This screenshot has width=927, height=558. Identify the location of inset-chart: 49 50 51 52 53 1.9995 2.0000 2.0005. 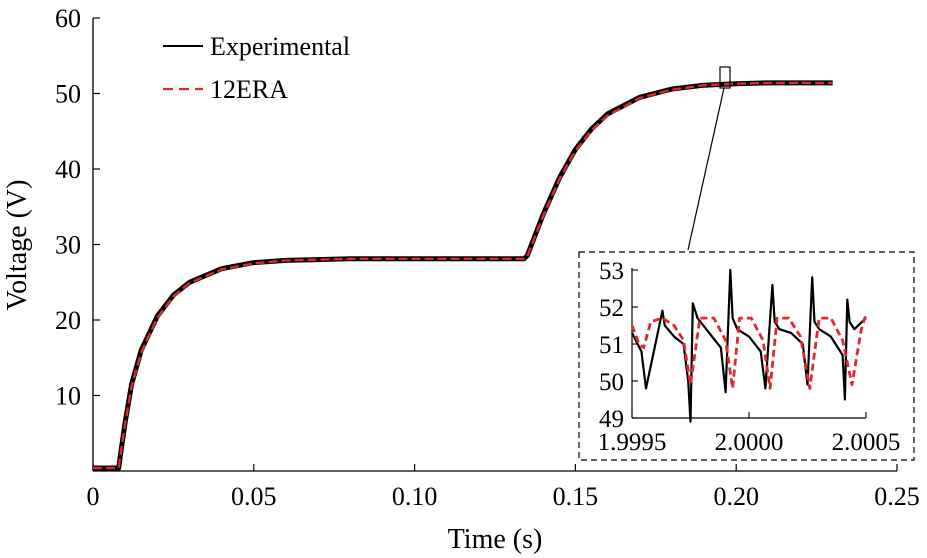
(746, 356).